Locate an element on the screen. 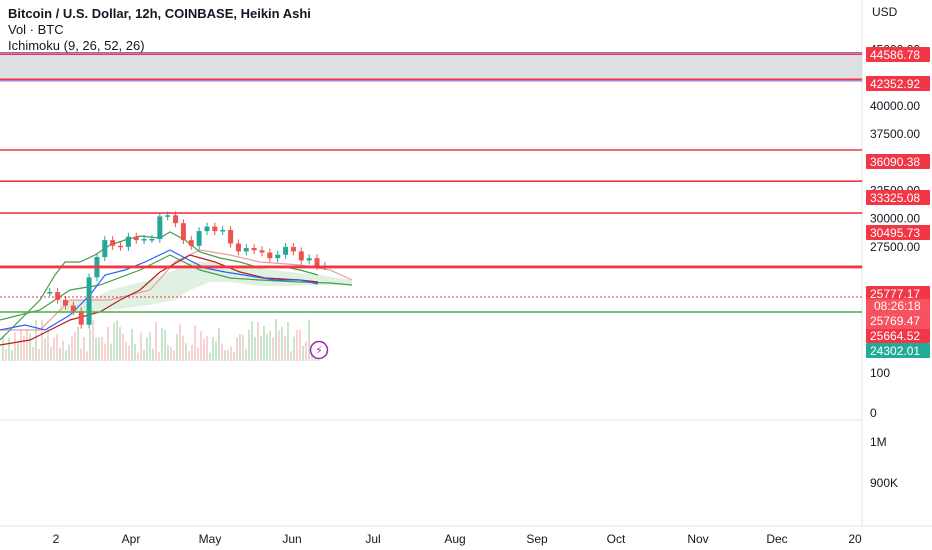 The image size is (932, 550). shaded-zone is located at coordinates (431, 67).